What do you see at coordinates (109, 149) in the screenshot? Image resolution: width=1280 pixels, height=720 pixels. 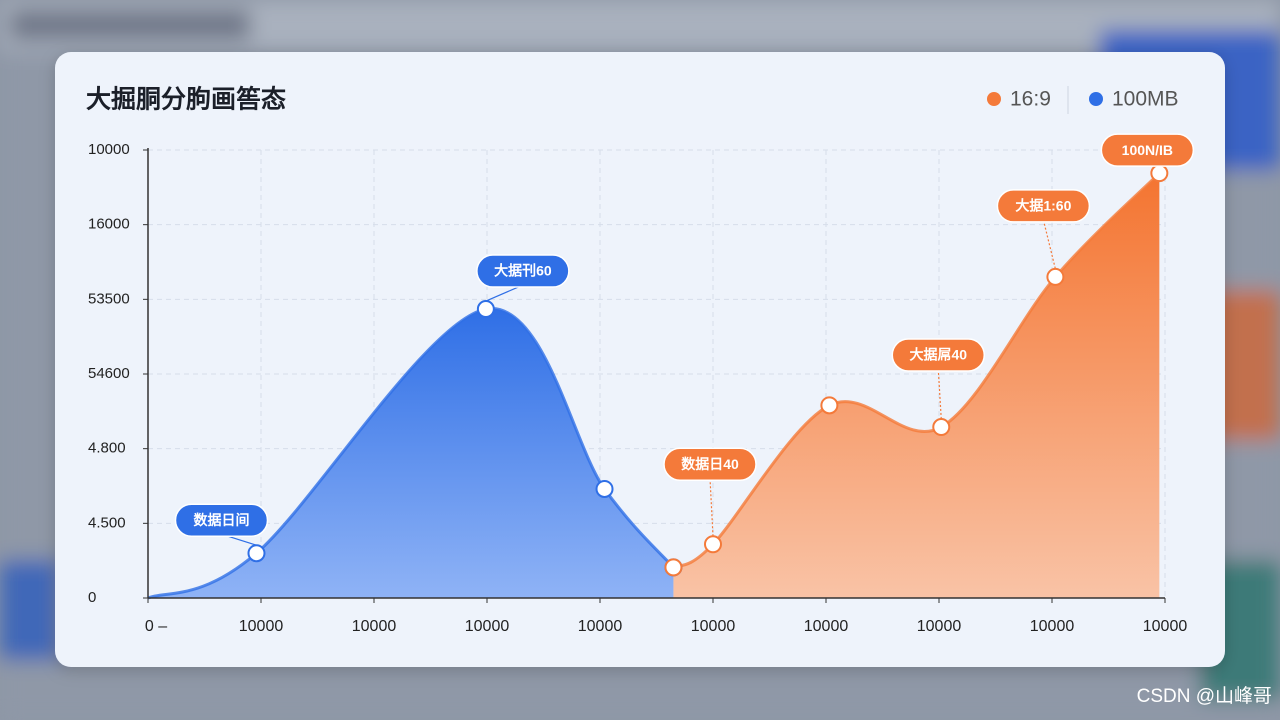 I see `y-tick-label: 10000` at bounding box center [109, 149].